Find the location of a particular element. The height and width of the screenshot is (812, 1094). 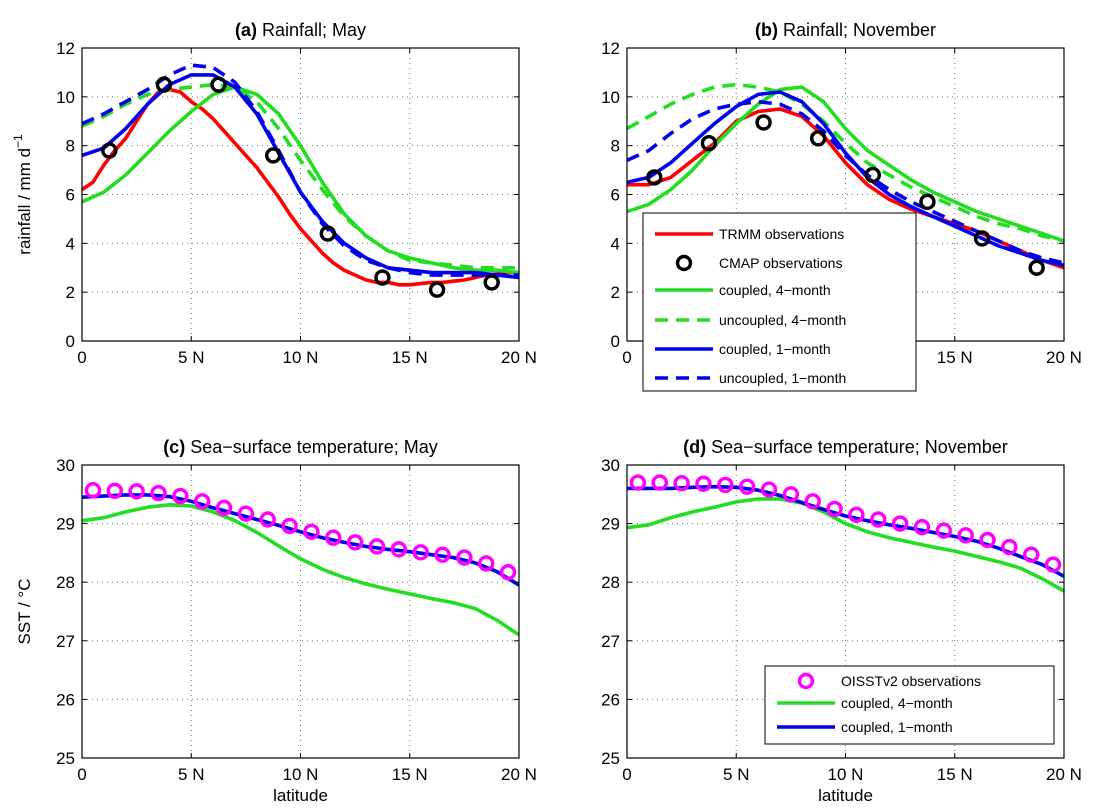

panel-title: (b) Rainfall; November is located at coordinates (845, 30).